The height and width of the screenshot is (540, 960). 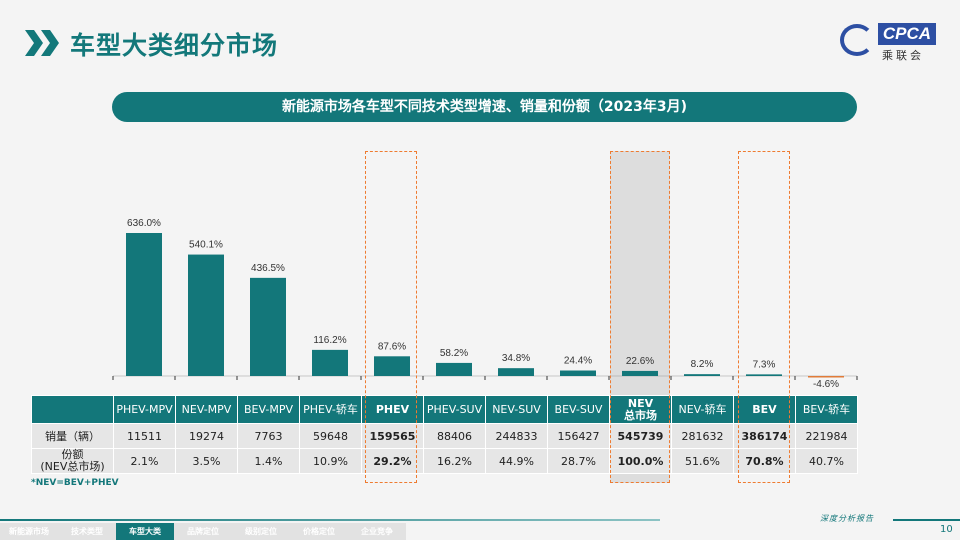 What do you see at coordinates (764, 317) in the screenshot?
I see `bev-highlight-box` at bounding box center [764, 317].